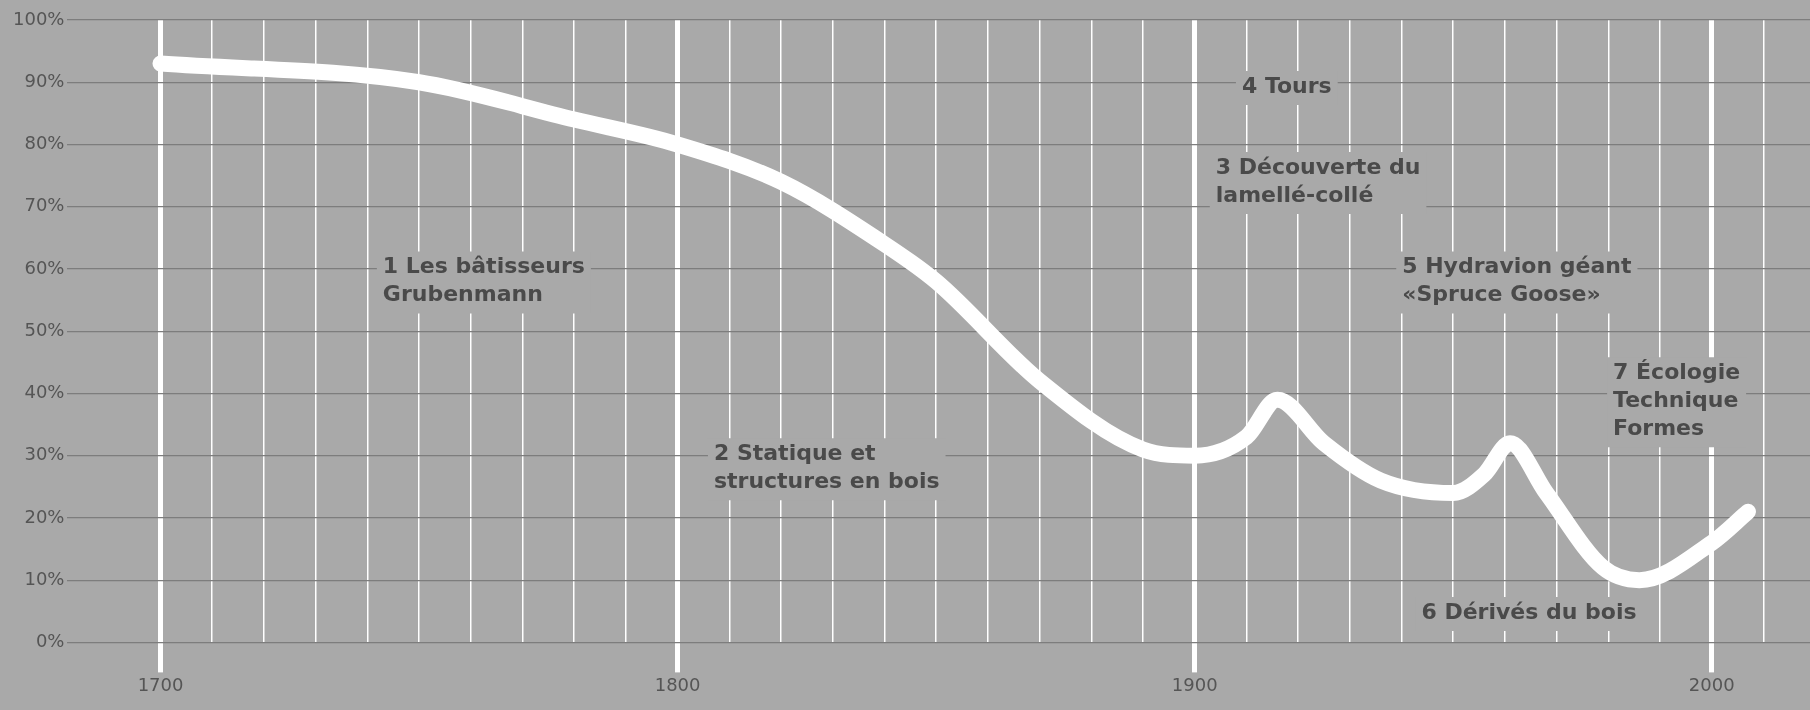  What do you see at coordinates (44, 329) in the screenshot?
I see `y-tick-label: 50%` at bounding box center [44, 329].